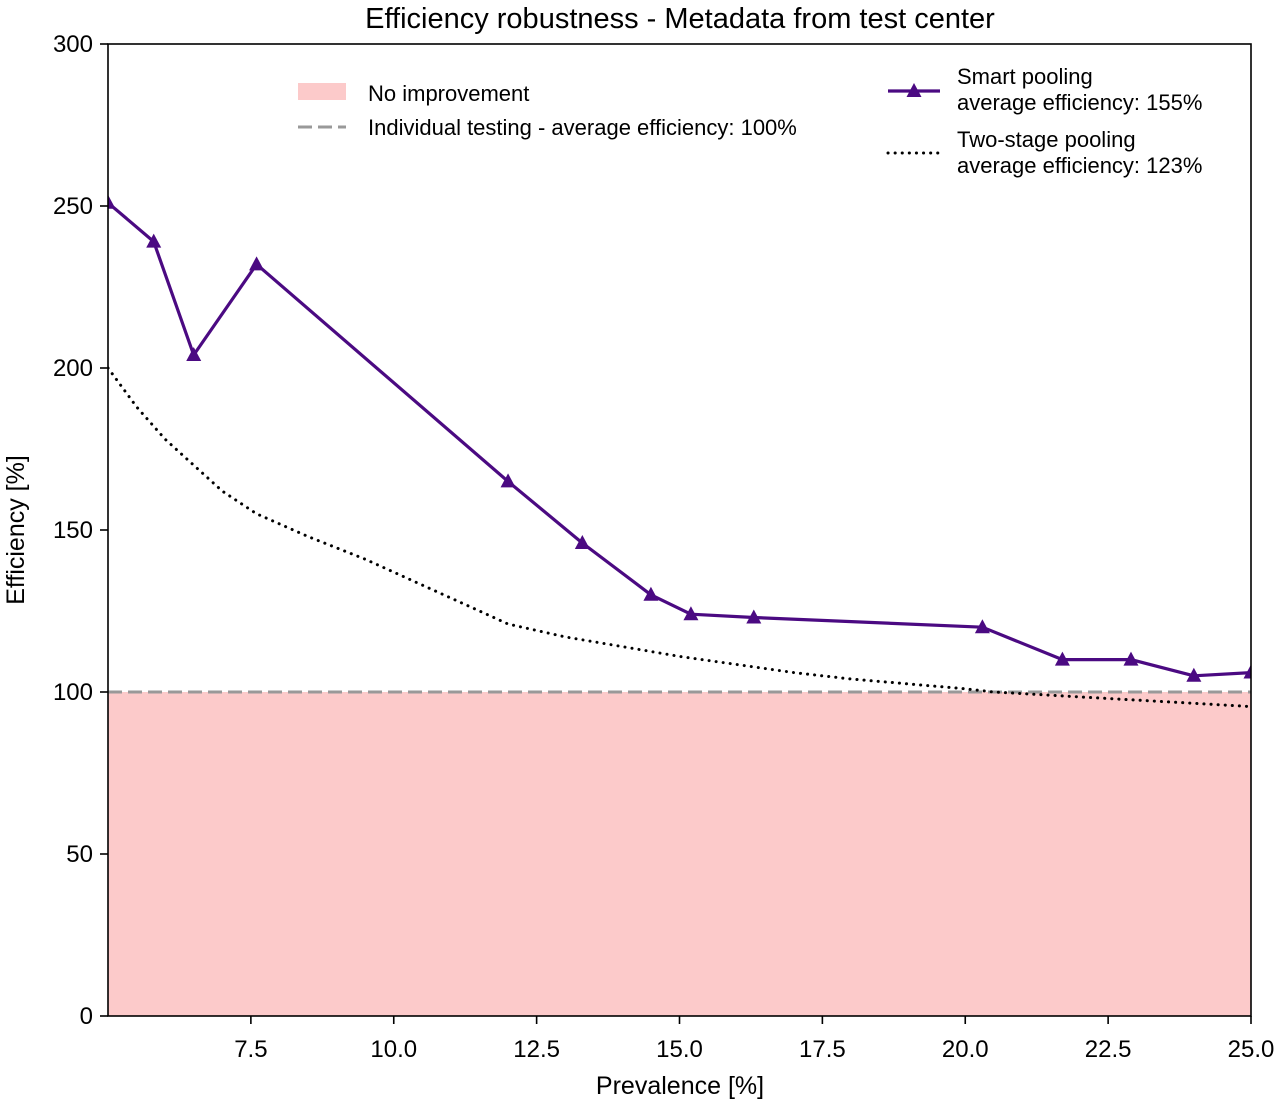 This screenshot has width=1280, height=1106. Describe the element at coordinates (1079, 165) in the screenshot. I see `legend-label-two-stage-pooling: average efficiency: 123%` at that location.